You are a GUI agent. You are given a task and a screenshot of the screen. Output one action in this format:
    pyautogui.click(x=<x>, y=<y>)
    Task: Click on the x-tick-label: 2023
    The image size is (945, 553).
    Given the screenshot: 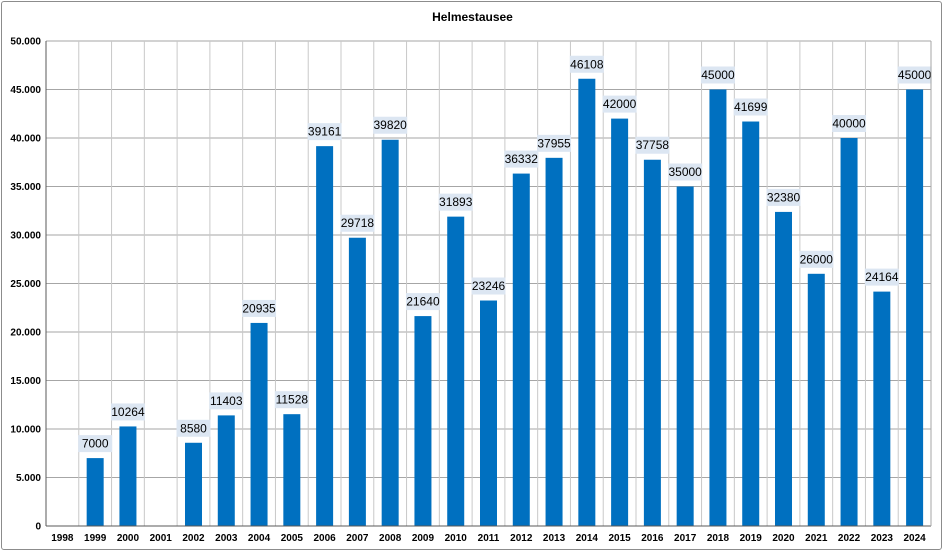 What is the action you would take?
    pyautogui.click(x=882, y=538)
    